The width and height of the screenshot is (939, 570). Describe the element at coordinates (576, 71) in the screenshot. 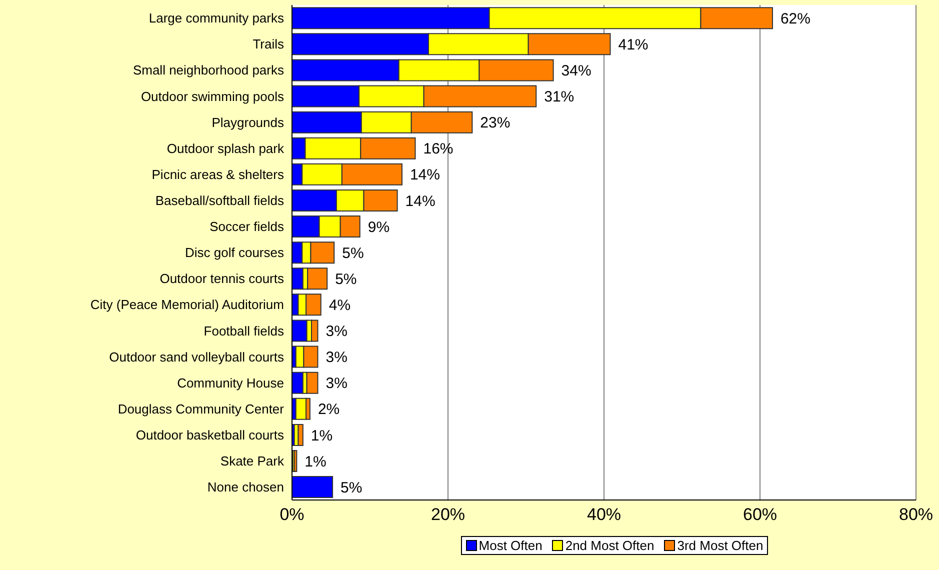

I see `total-label: 34%` at that location.